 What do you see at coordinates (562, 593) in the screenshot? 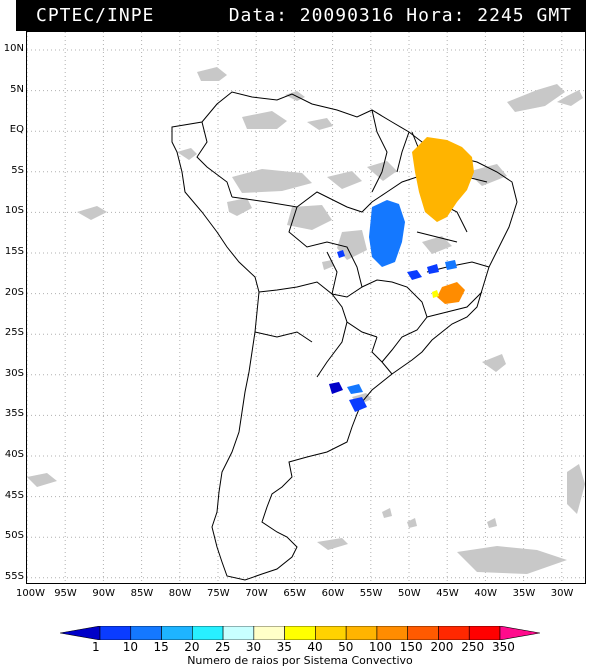
I see `lon-label: 30W` at bounding box center [562, 593].